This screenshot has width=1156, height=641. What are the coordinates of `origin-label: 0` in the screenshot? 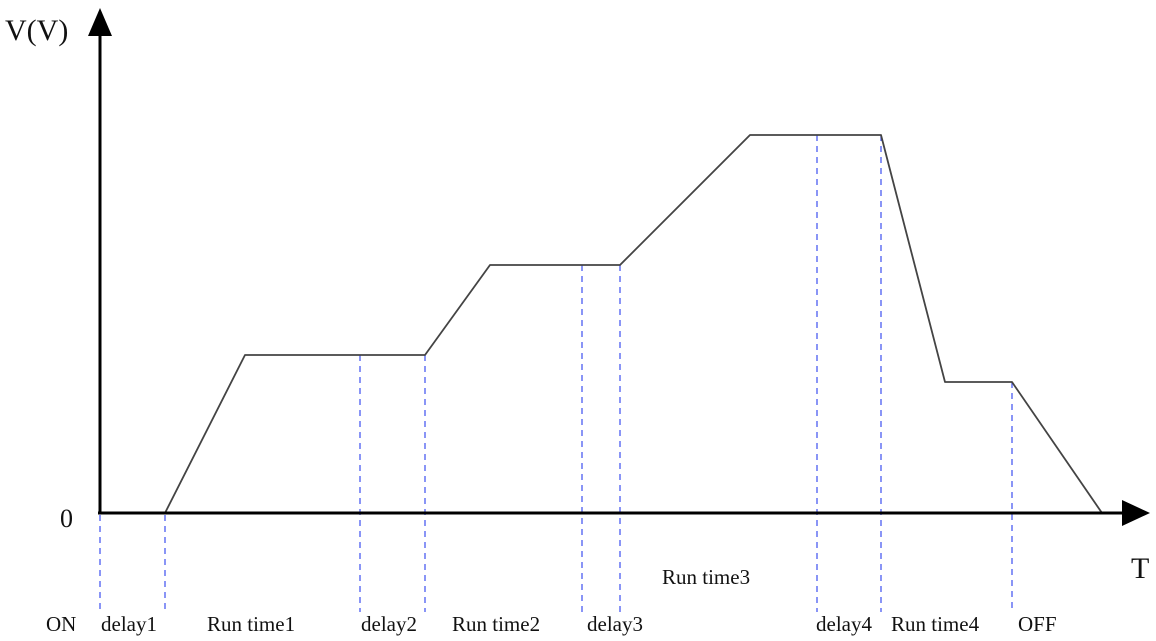 It's located at (66, 518).